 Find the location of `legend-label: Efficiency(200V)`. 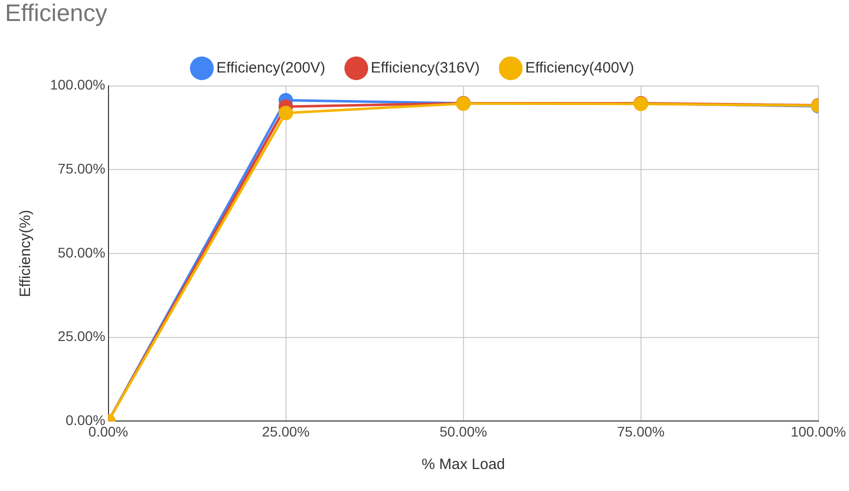

legend-label: Efficiency(200V) is located at coordinates (271, 67).